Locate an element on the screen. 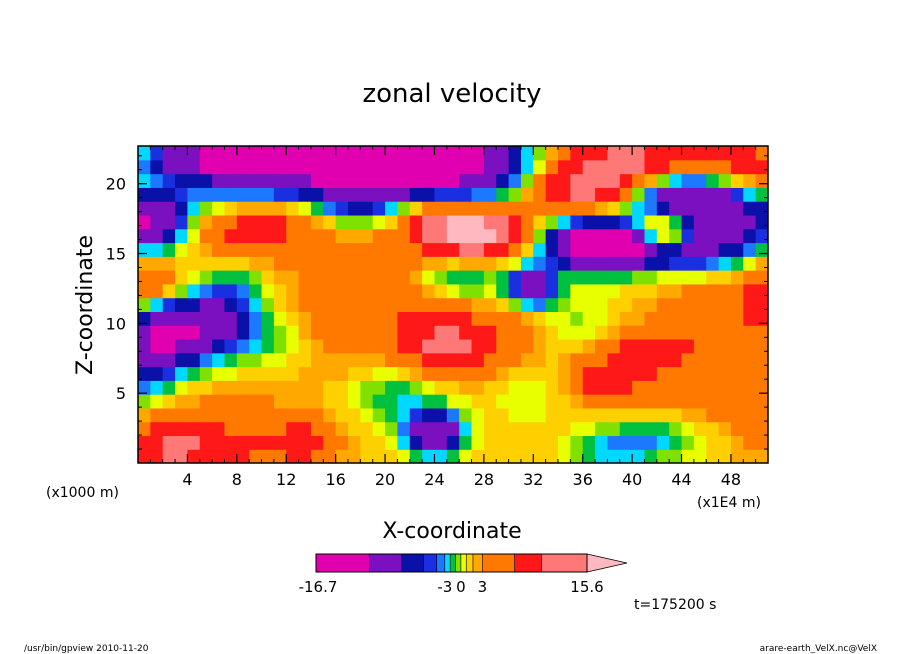  colorbar-extend-arrow is located at coordinates (607, 563).